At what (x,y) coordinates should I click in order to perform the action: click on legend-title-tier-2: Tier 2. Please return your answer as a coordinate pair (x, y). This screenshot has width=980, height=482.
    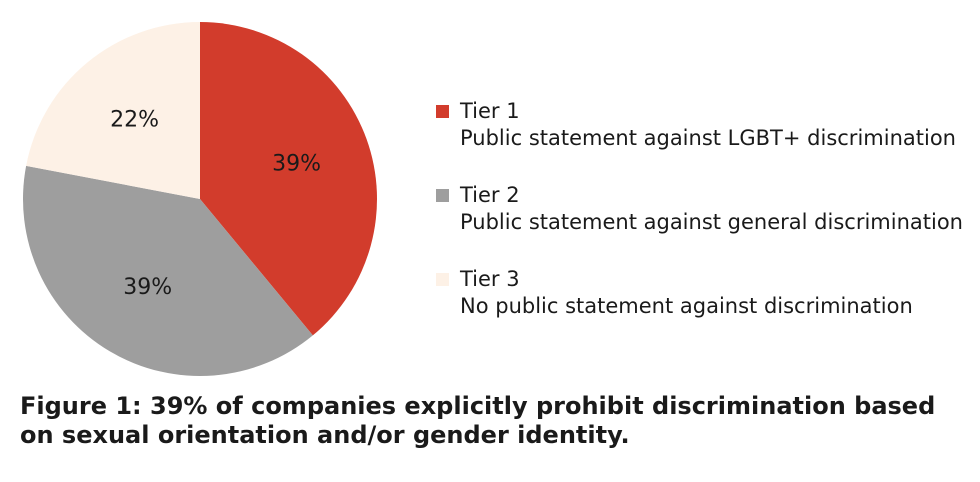
    Looking at the image, I should click on (490, 195).